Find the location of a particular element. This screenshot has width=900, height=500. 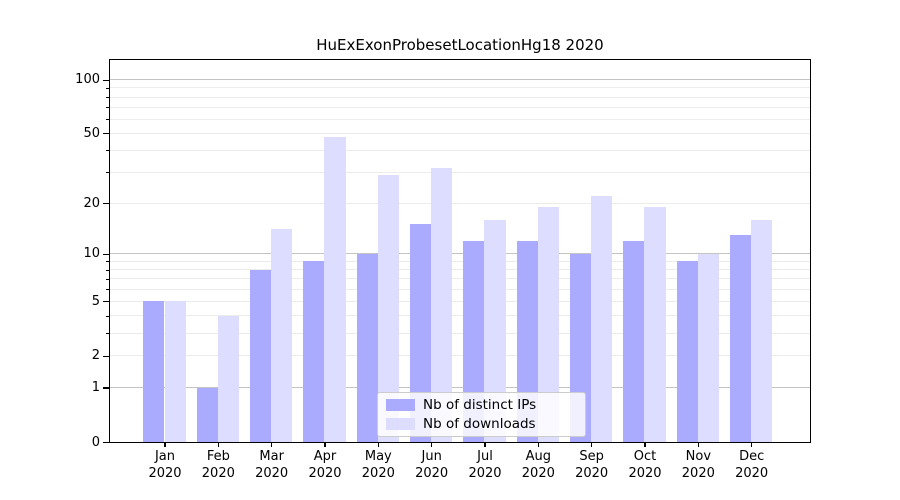

x-tick-label-jan: Jan 2020 is located at coordinates (165, 465).